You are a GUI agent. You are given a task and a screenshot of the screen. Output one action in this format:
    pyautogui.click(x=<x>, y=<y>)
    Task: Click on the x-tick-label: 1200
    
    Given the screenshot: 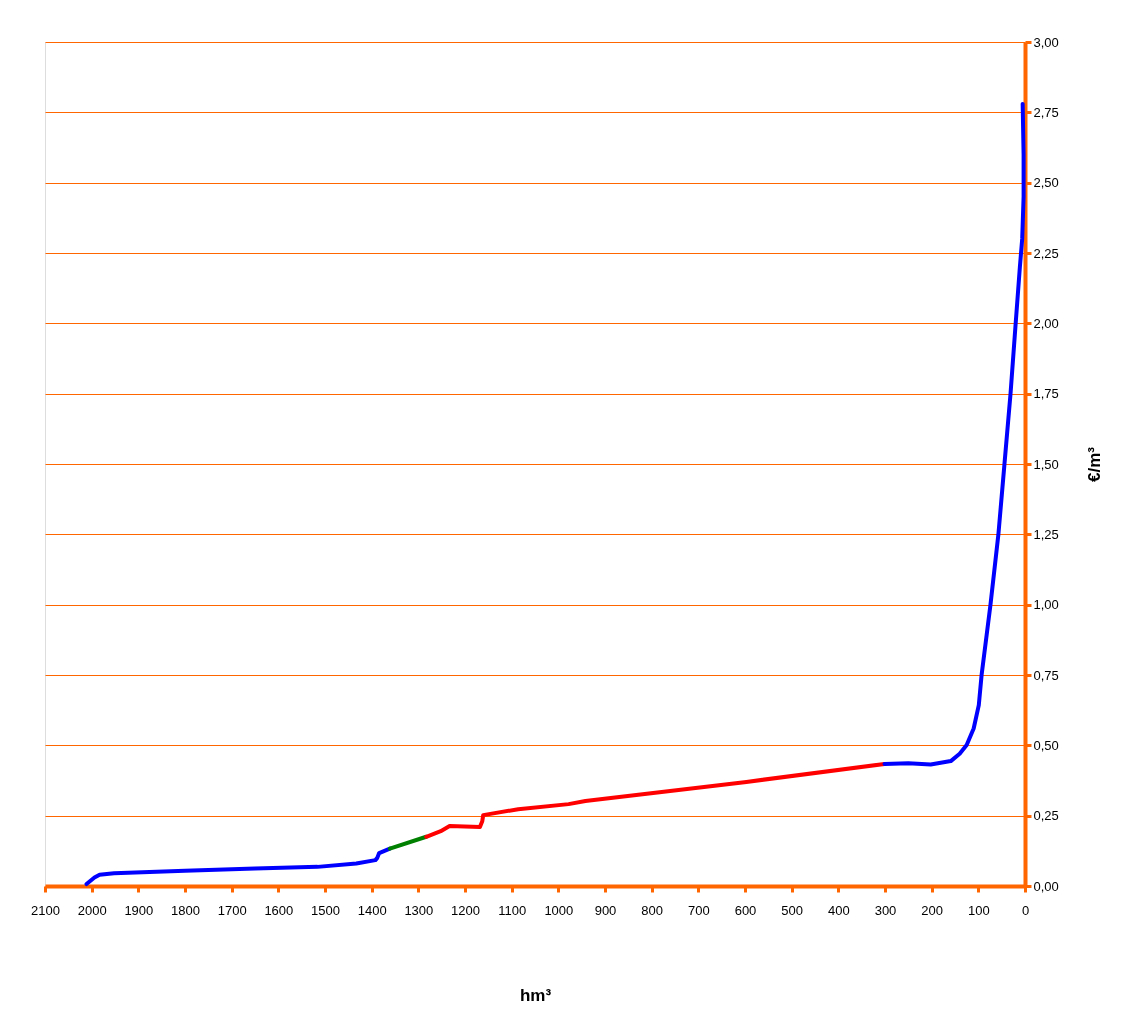 What is the action you would take?
    pyautogui.click(x=465, y=910)
    